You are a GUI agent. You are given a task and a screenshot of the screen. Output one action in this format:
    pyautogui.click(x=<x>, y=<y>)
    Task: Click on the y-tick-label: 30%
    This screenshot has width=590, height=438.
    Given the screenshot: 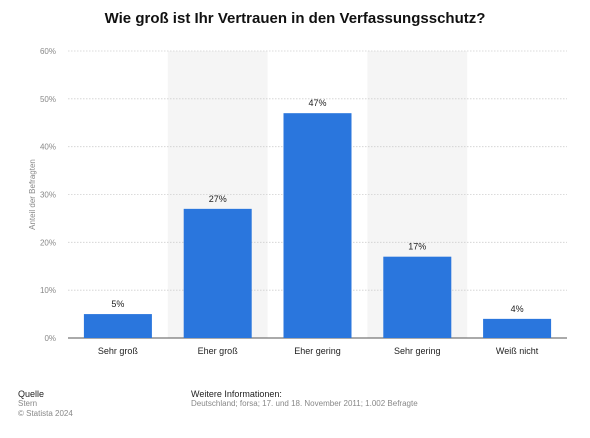 What is the action you would take?
    pyautogui.click(x=48, y=195)
    